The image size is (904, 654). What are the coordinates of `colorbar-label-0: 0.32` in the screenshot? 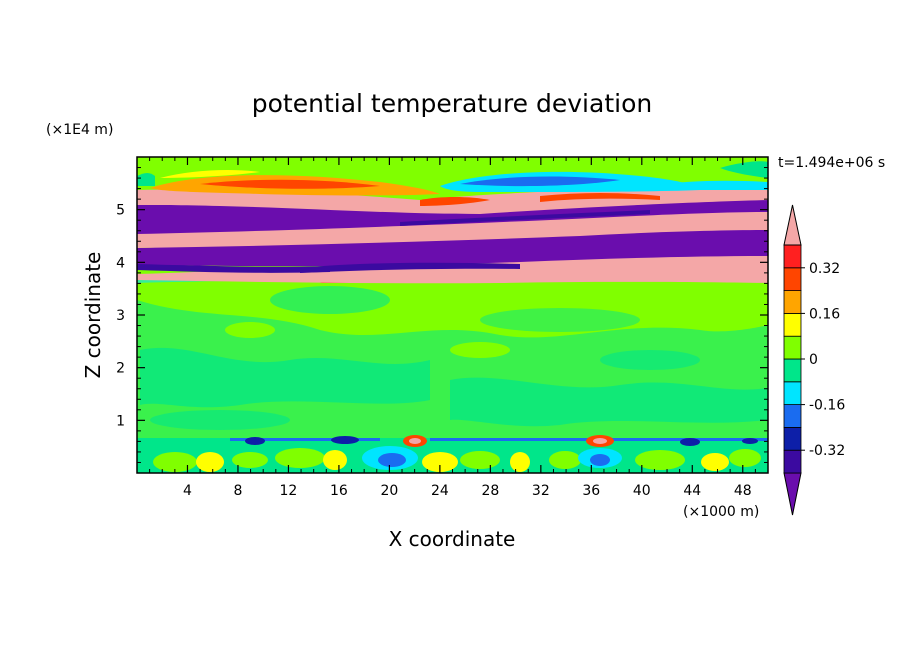 It's located at (824, 269).